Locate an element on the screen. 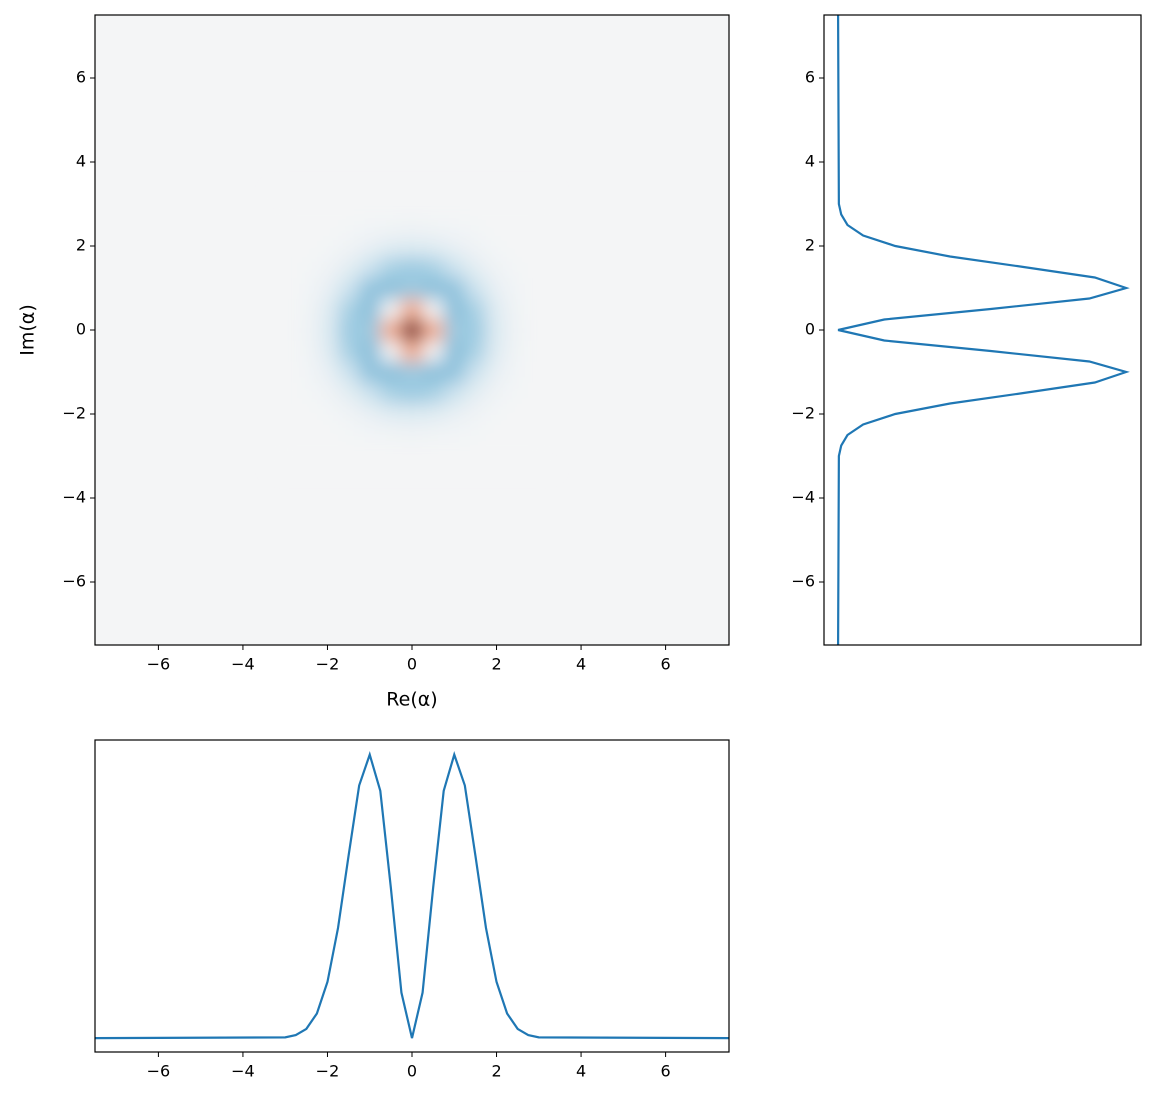 The image size is (1156, 1104). x-tick-label: −4 is located at coordinates (243, 664).